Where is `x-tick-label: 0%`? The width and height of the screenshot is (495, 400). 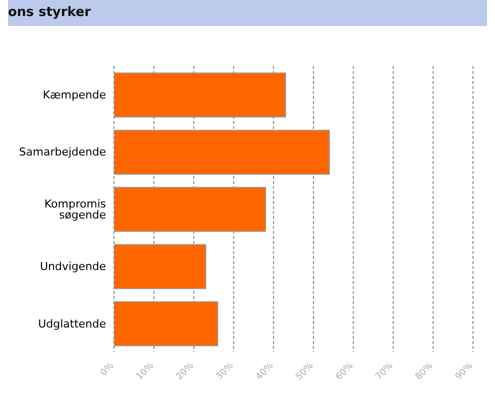
x-tick-label: 0% is located at coordinates (107, 369).